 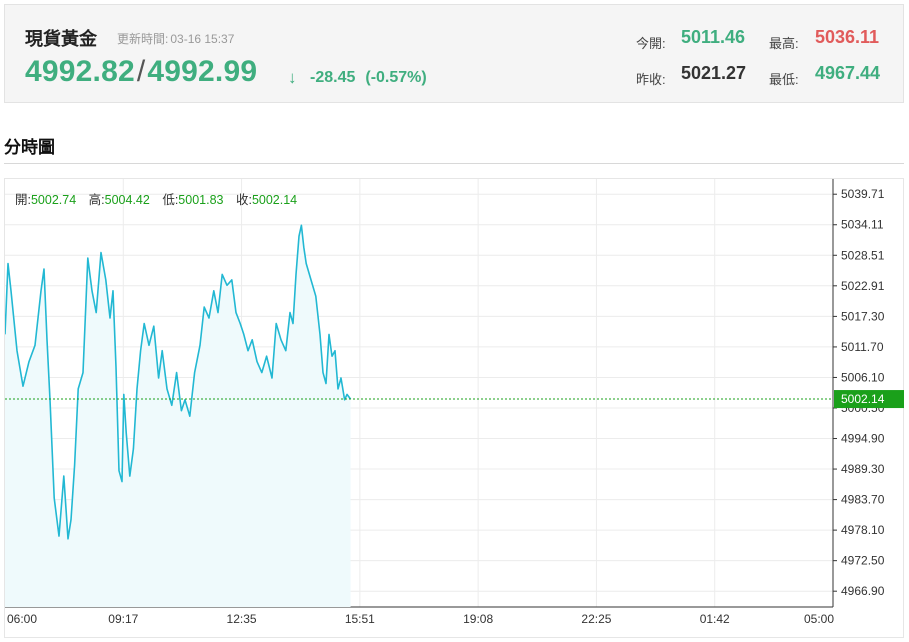 I want to click on change-percent: (-0.57%), so click(x=396, y=77).